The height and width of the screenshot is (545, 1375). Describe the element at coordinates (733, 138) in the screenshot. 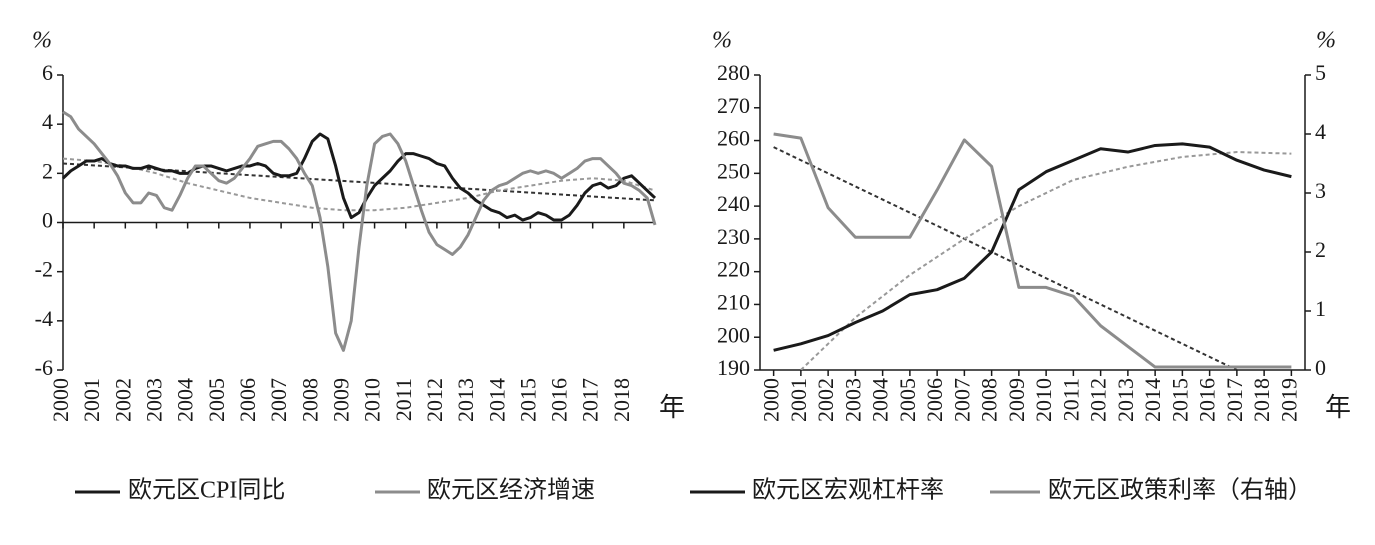

I see `y-tick-label: 260` at that location.